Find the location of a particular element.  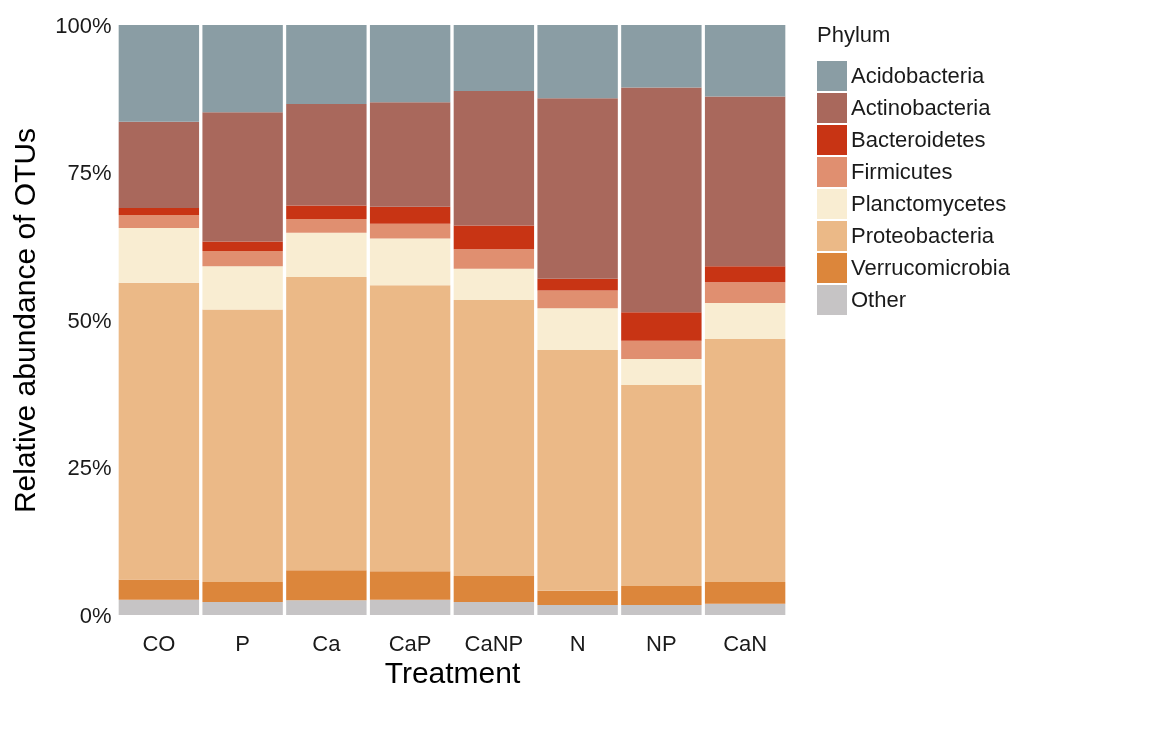

legend-label: Planctomycetes is located at coordinates (929, 203).